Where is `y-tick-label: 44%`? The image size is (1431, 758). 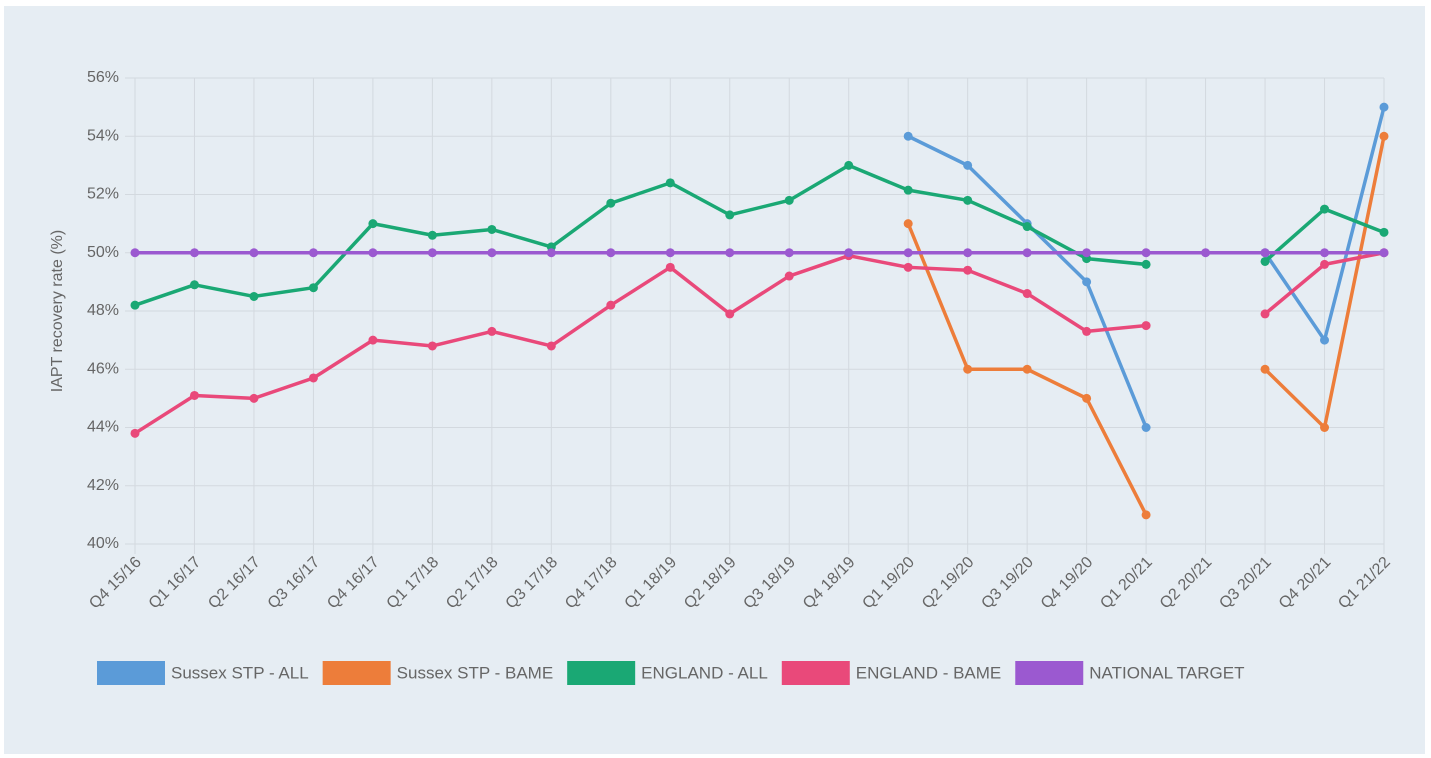 y-tick-label: 44% is located at coordinates (103, 427).